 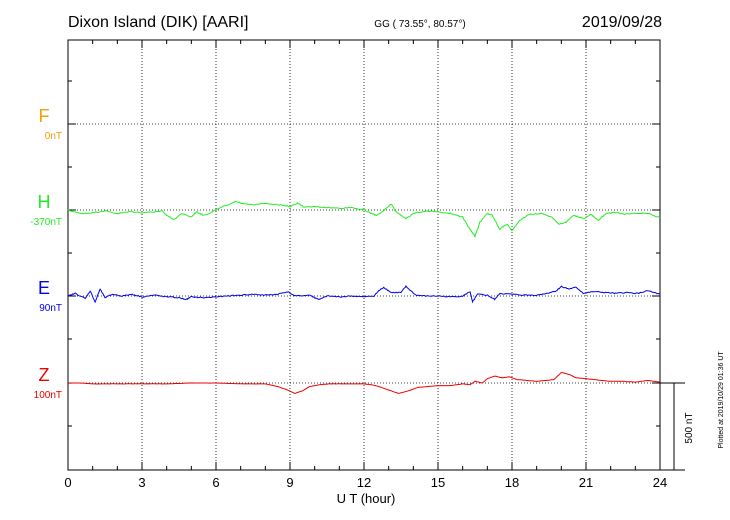 What do you see at coordinates (689, 427) in the screenshot?
I see `scale-bar-label: 500 nT` at bounding box center [689, 427].